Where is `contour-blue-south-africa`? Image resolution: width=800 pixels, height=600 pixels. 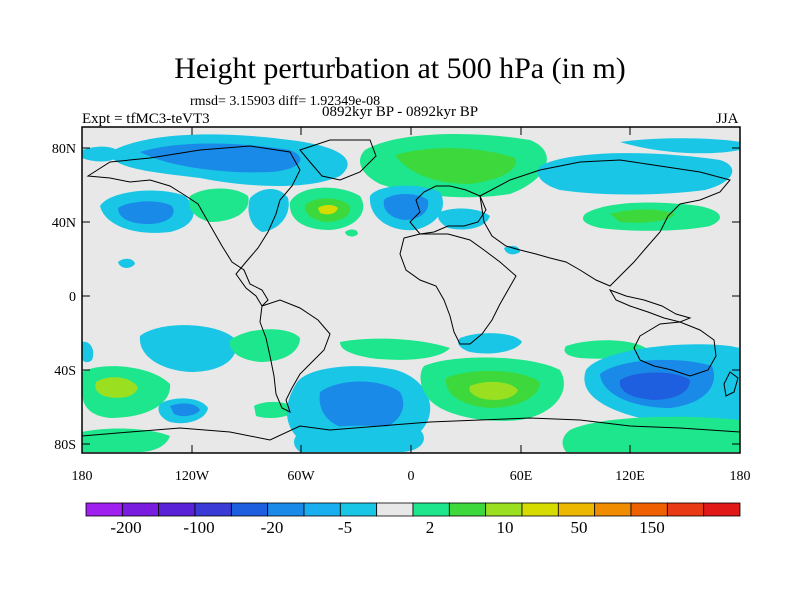
contour-blue-south-africa is located at coordinates (490, 343).